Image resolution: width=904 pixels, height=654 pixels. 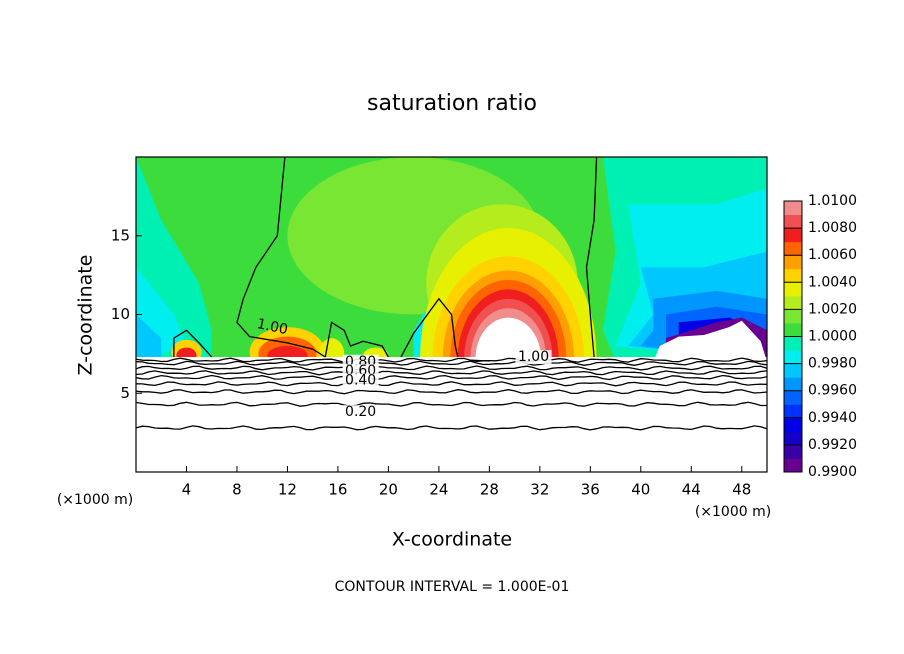 I want to click on y-tick-label: 10, so click(x=120, y=314).